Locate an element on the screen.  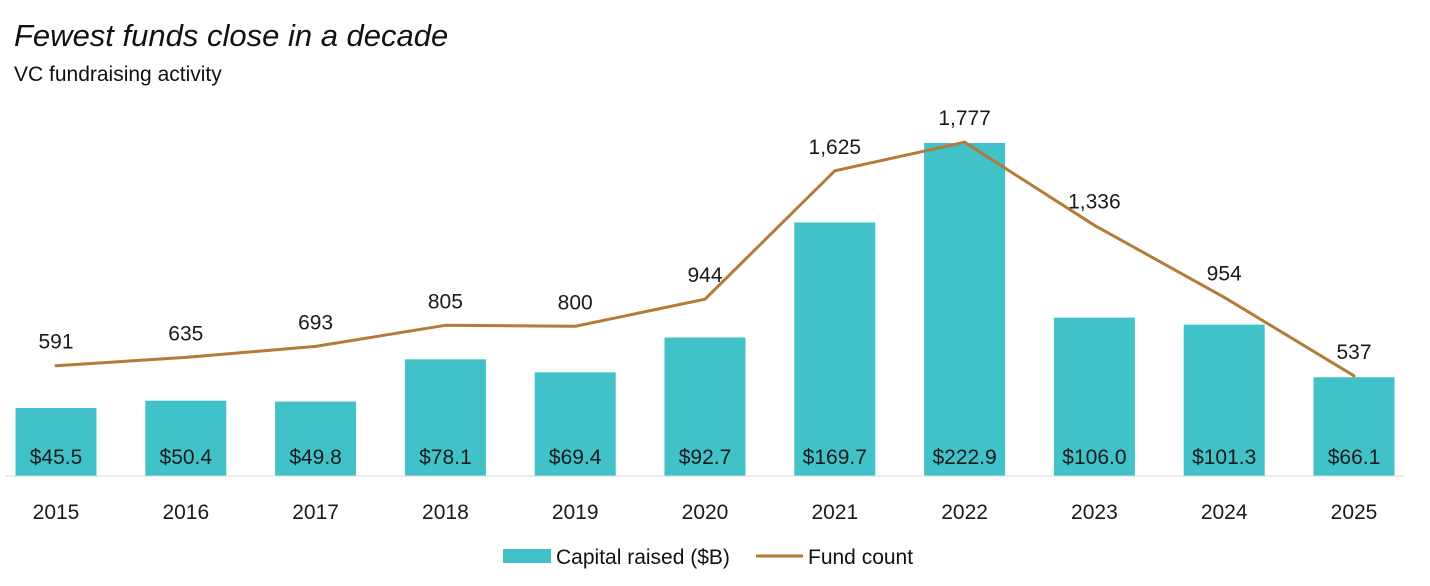
bar-2023 is located at coordinates (1094, 396).